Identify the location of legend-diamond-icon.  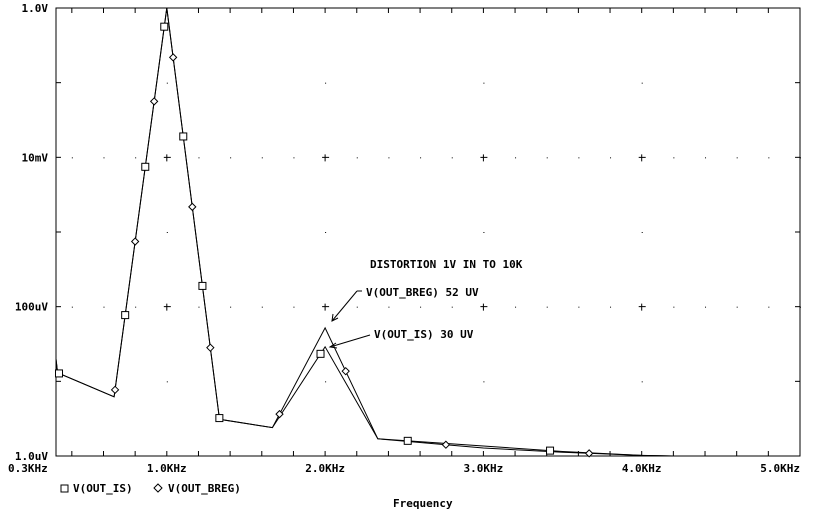
(158, 488).